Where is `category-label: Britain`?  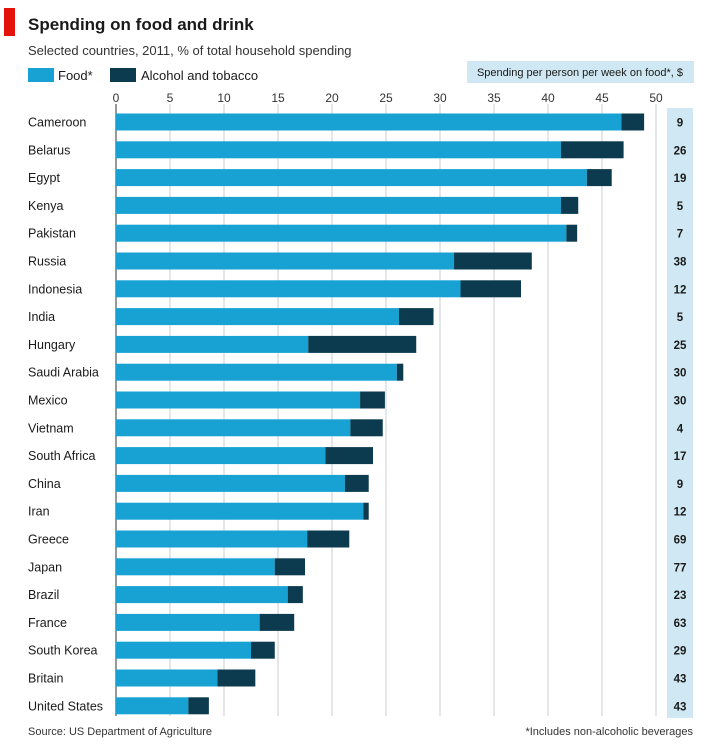
category-label: Britain is located at coordinates (45, 679).